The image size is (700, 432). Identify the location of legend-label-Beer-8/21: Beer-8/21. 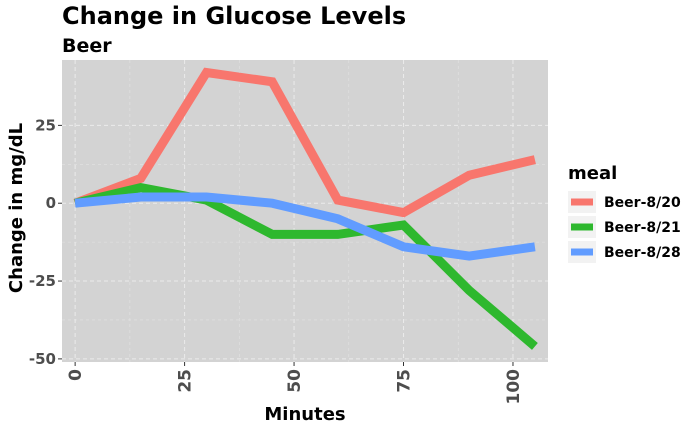
(642, 228).